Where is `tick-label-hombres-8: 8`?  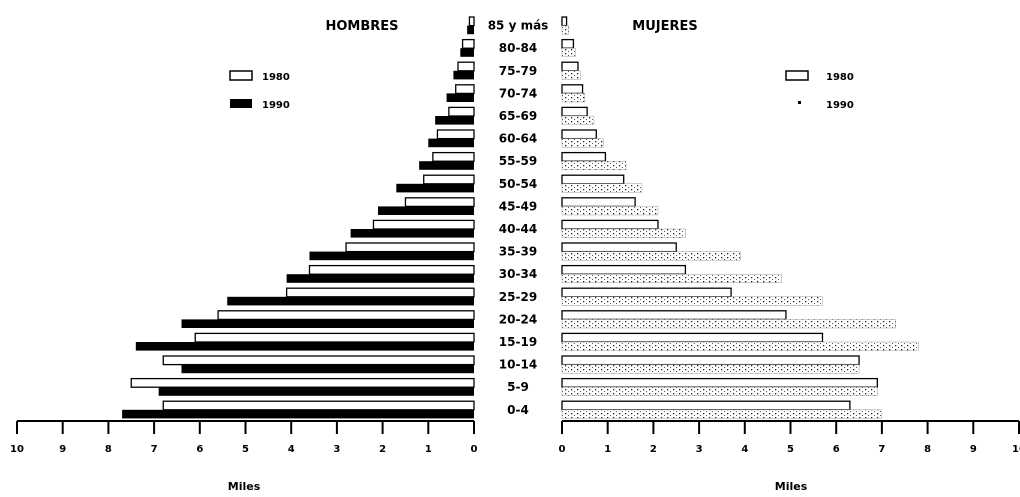 tick-label-hombres-8: 8 is located at coordinates (108, 449).